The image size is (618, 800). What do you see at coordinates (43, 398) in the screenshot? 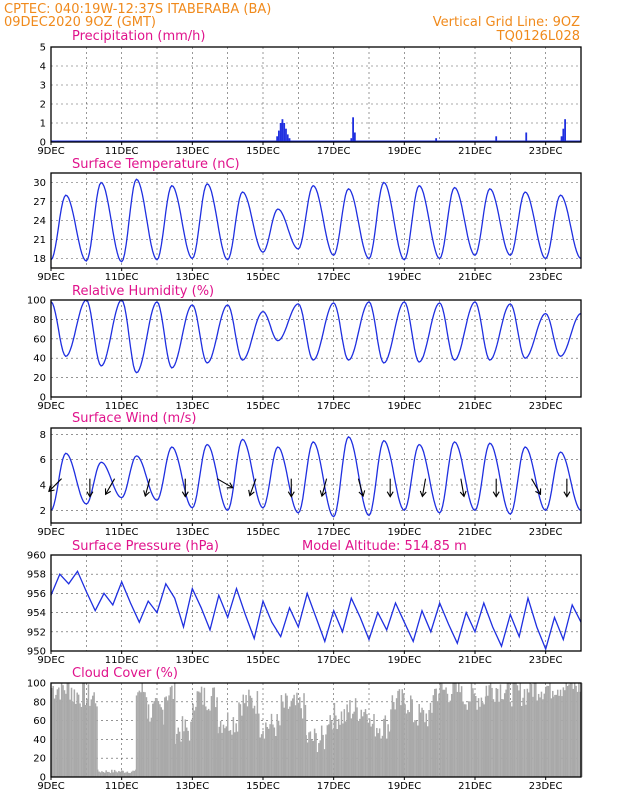
I see `rh-ytick: 0` at bounding box center [43, 398].